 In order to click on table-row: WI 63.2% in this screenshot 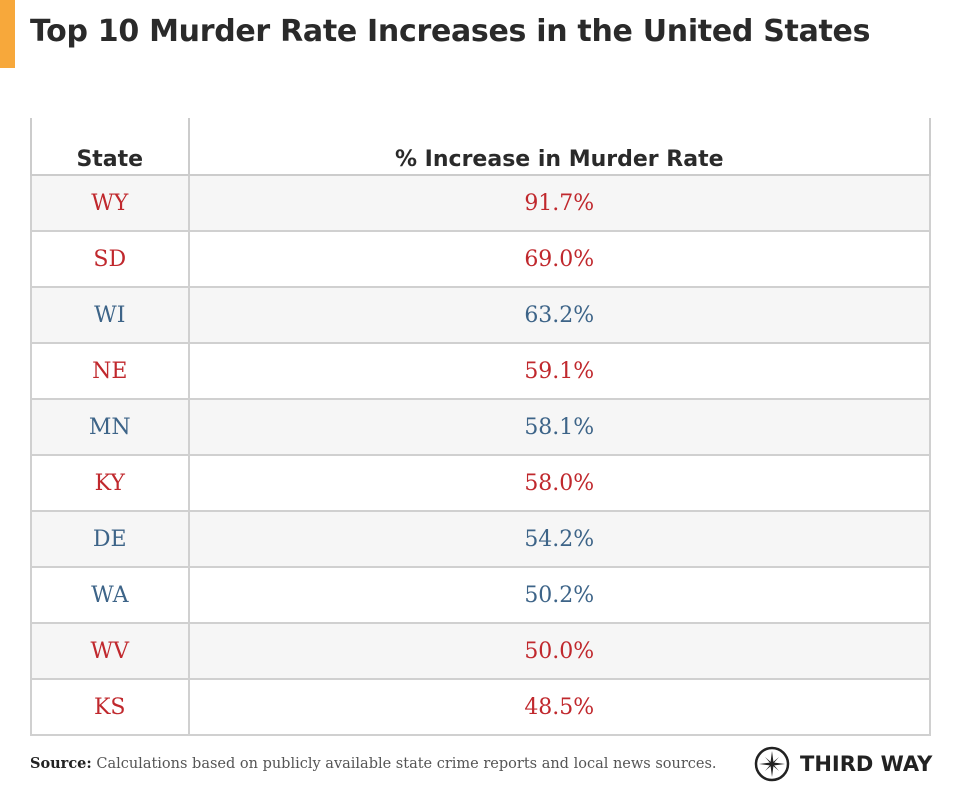, I will do `click(481, 315)`.